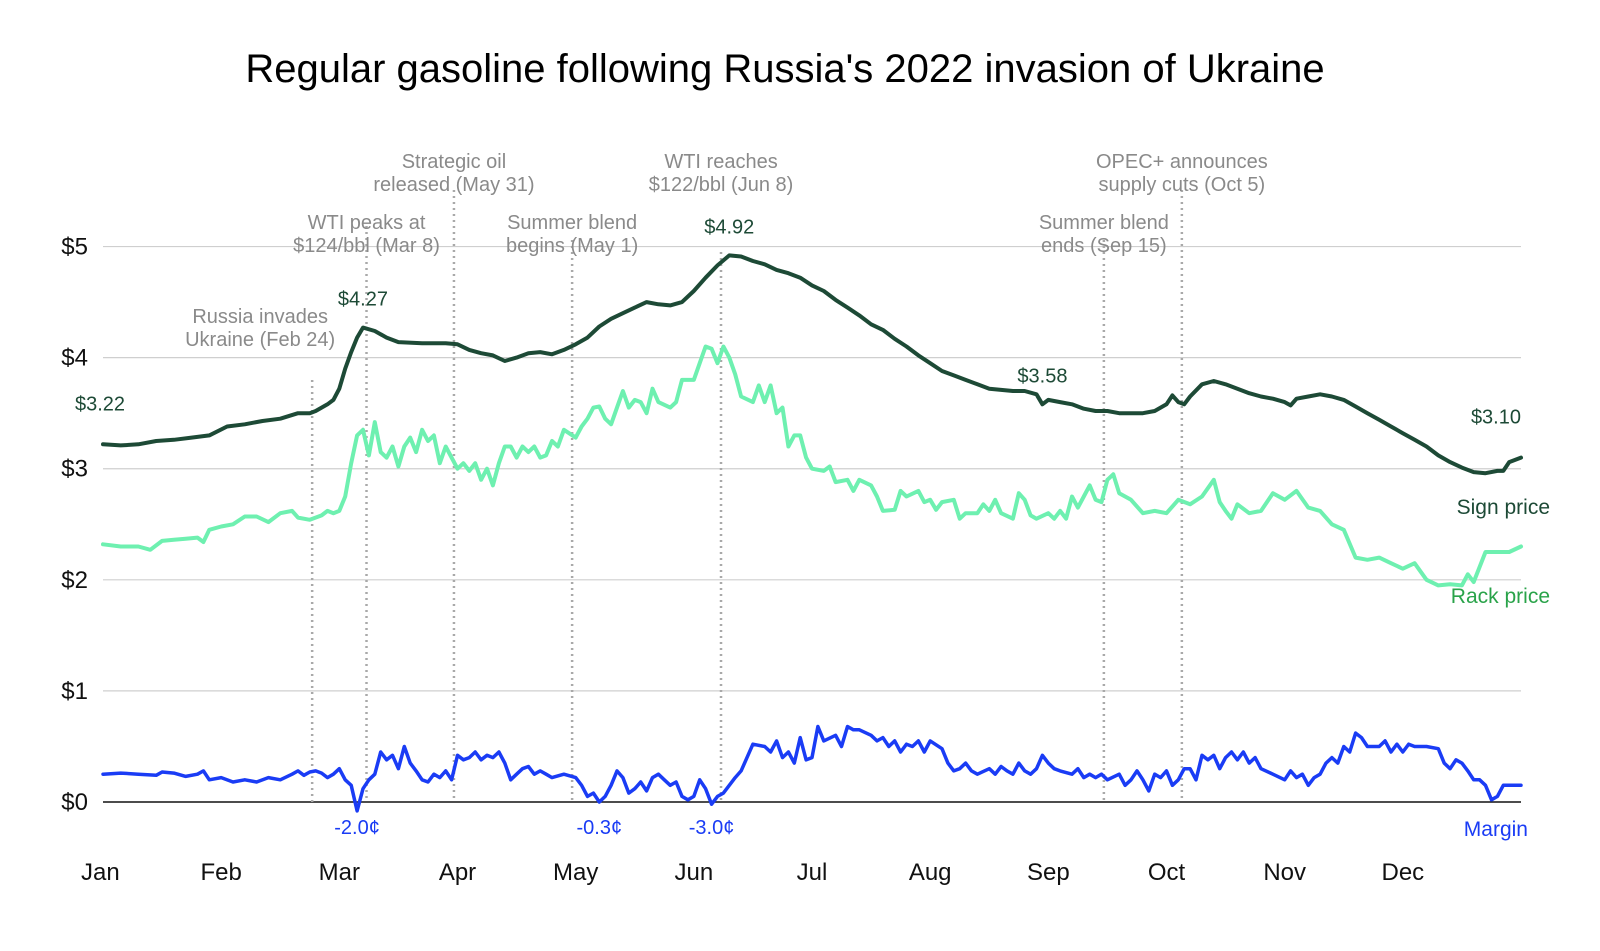  What do you see at coordinates (600, 828) in the screenshot?
I see `value-label: -0.3¢` at bounding box center [600, 828].